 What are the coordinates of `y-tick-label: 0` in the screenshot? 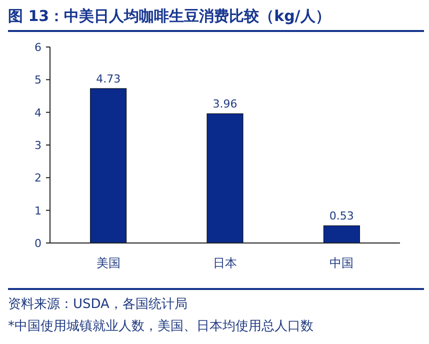 It's located at (38, 243).